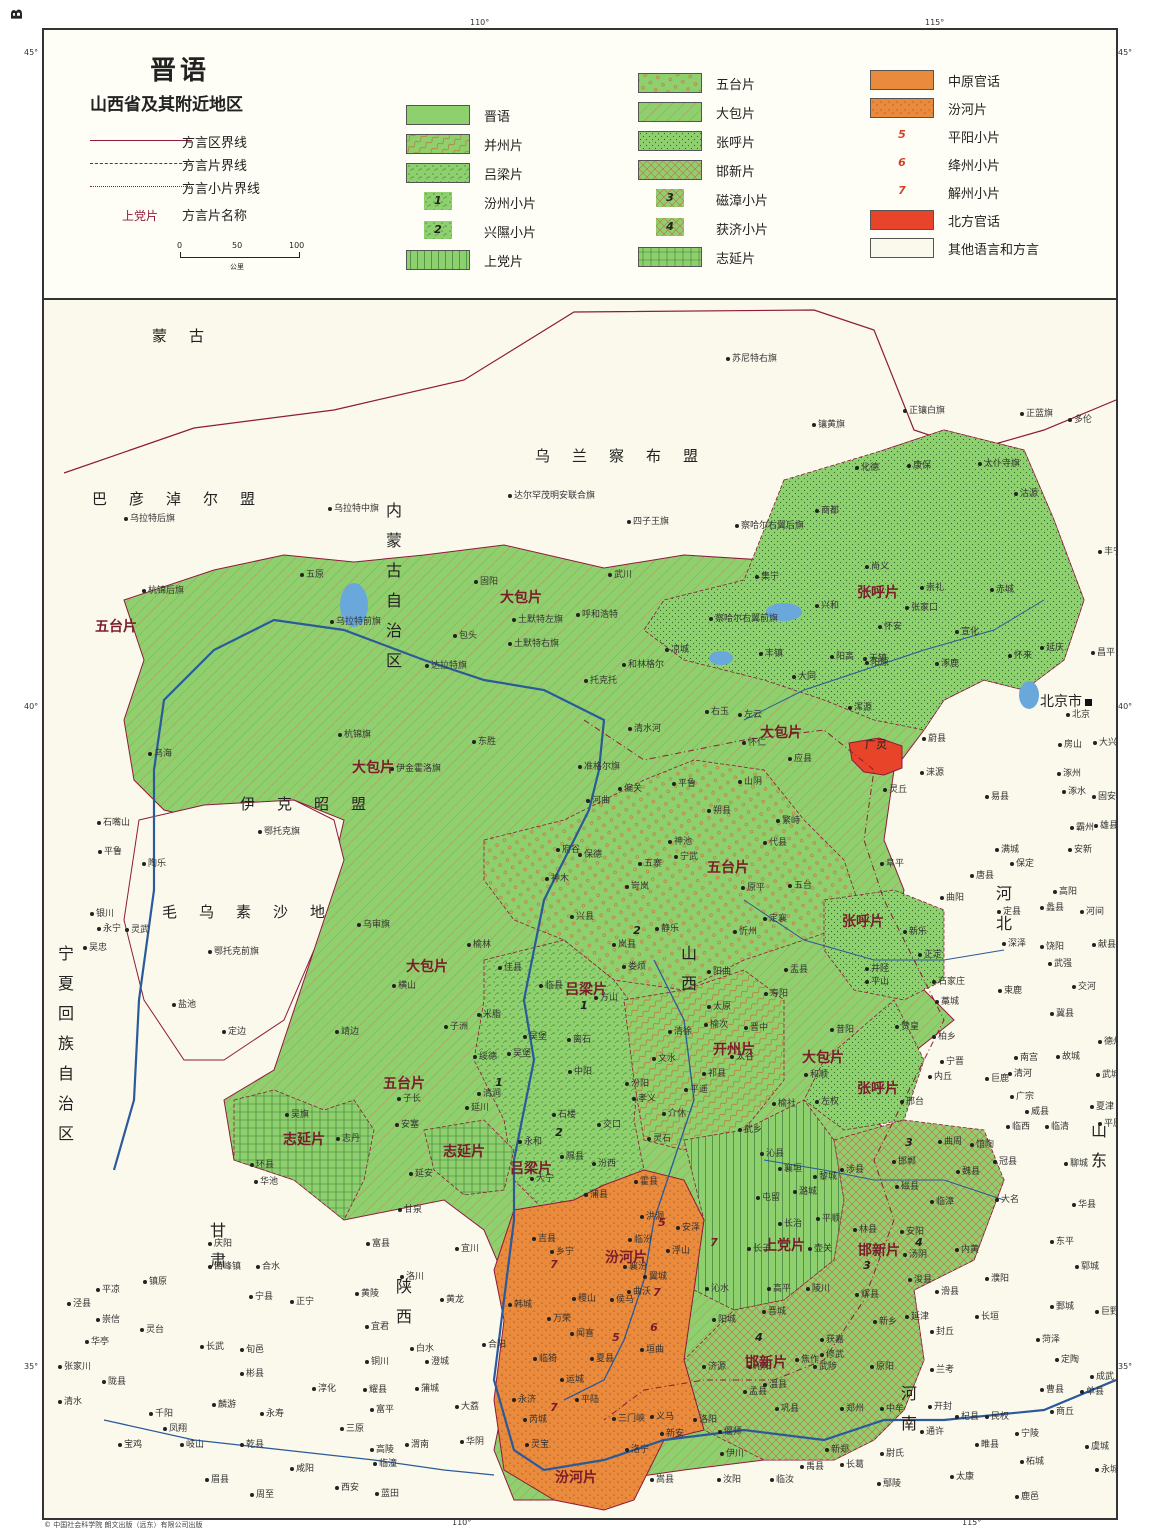 The width and height of the screenshot is (1150, 1539). I want to click on city-label: 伊川, so click(732, 1452).